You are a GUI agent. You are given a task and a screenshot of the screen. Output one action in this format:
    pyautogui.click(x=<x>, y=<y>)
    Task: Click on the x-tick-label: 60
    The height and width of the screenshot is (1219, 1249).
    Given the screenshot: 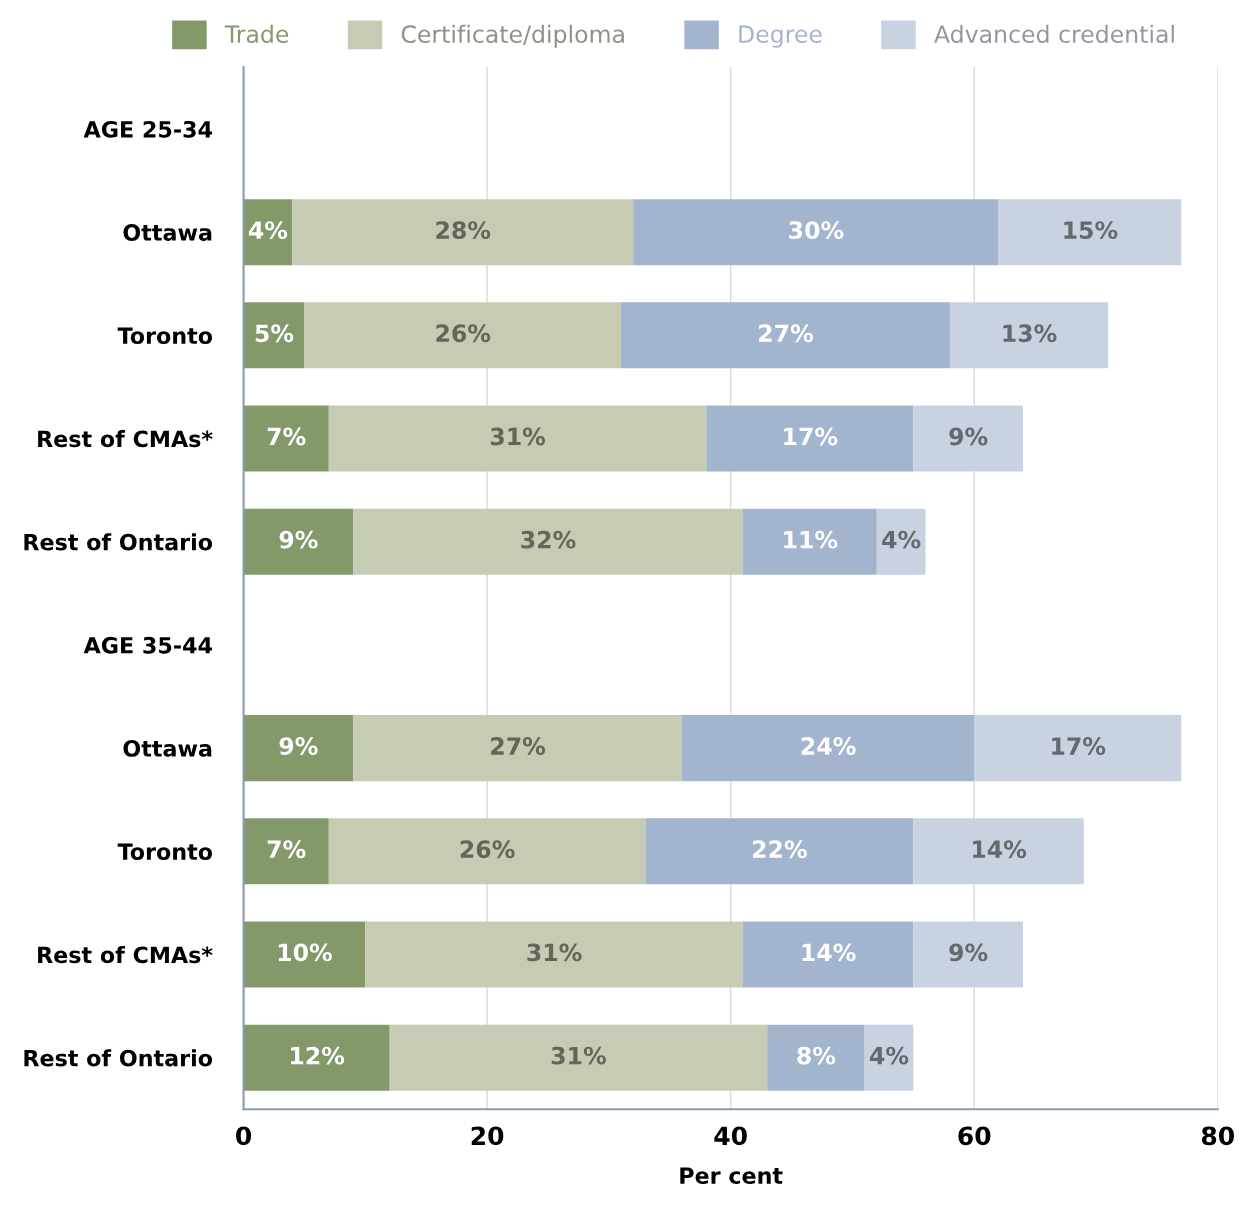 What is the action you would take?
    pyautogui.click(x=974, y=1136)
    